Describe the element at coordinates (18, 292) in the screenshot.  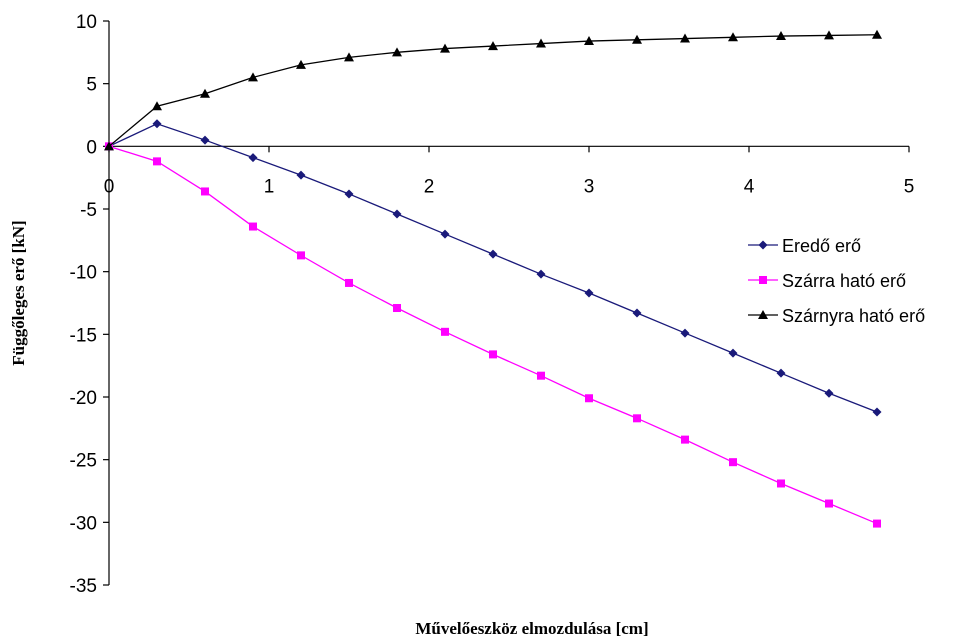
I see `y-axis-title: Függőleges erő [kN]` at that location.